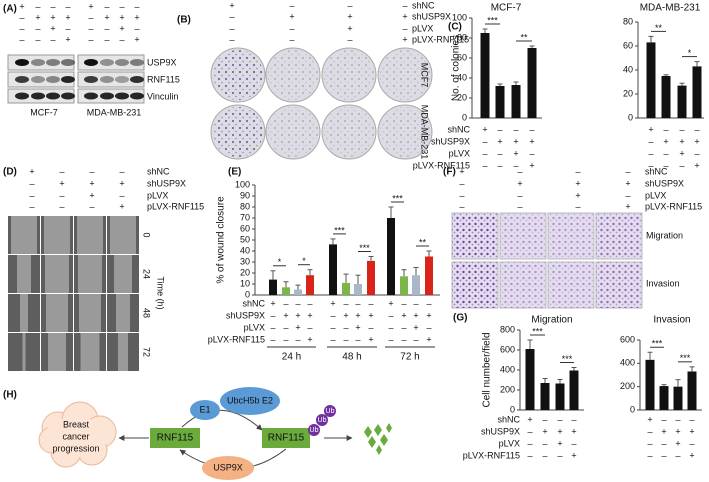 The height and width of the screenshot is (482, 709). Describe the element at coordinates (245, 217) in the screenshot. I see `y-tick-label: 70` at that location.